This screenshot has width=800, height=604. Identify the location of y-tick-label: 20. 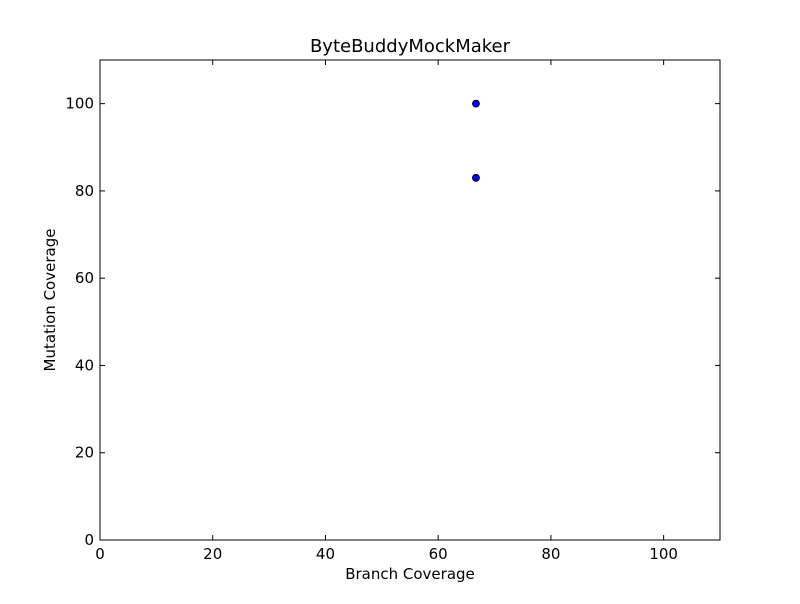
(84, 453).